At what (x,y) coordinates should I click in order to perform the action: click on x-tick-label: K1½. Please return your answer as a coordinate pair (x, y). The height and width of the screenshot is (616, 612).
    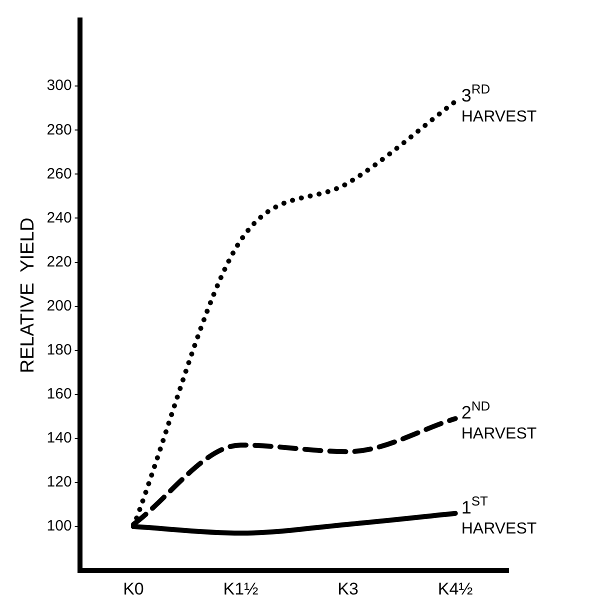
    Looking at the image, I should click on (240, 588).